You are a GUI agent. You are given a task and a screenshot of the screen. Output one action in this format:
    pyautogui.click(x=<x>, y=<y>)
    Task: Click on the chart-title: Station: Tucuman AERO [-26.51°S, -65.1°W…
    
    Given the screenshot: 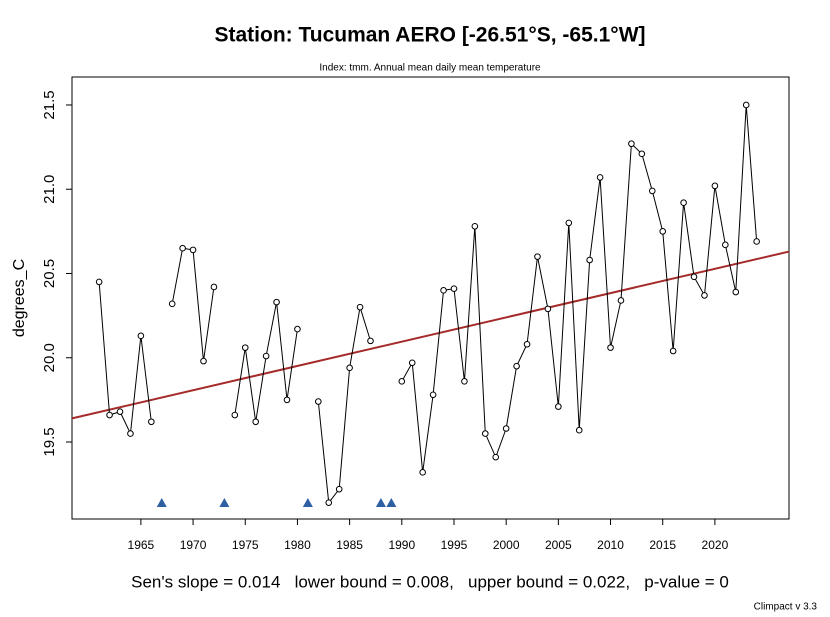 What is the action you would take?
    pyautogui.click(x=429, y=35)
    